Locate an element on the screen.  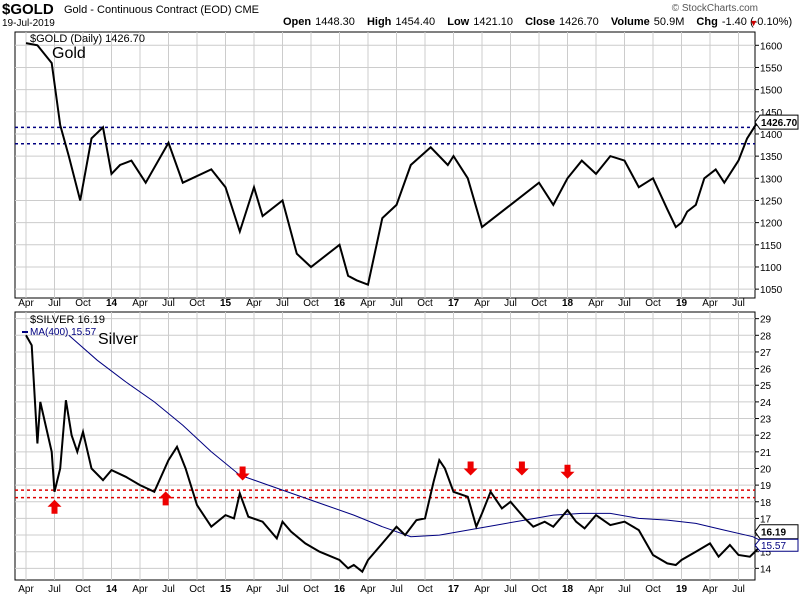
open-value: 1448.30 is located at coordinates (335, 22).